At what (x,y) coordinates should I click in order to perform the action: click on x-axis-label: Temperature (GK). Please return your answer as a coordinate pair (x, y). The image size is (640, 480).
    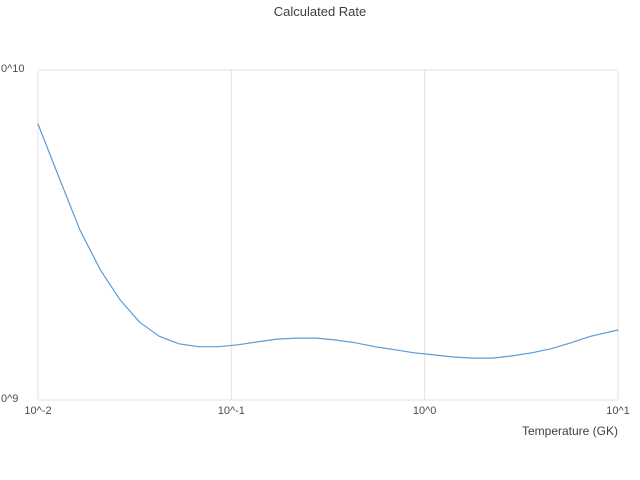
    Looking at the image, I should click on (569, 431).